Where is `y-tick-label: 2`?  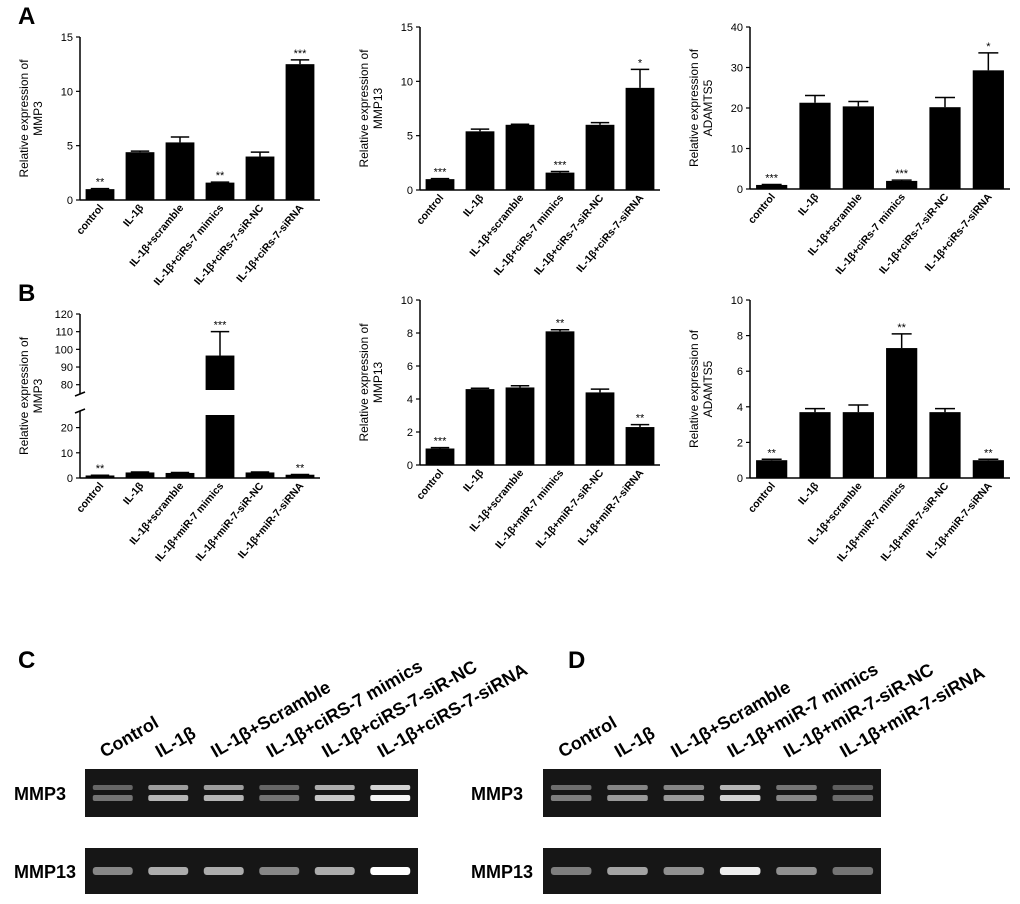 y-tick-label: 2 is located at coordinates (410, 433).